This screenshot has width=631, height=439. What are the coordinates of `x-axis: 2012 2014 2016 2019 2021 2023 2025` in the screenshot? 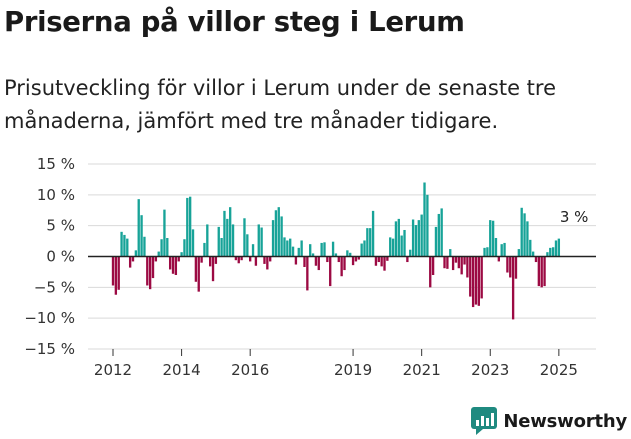 It's located at (336, 364).